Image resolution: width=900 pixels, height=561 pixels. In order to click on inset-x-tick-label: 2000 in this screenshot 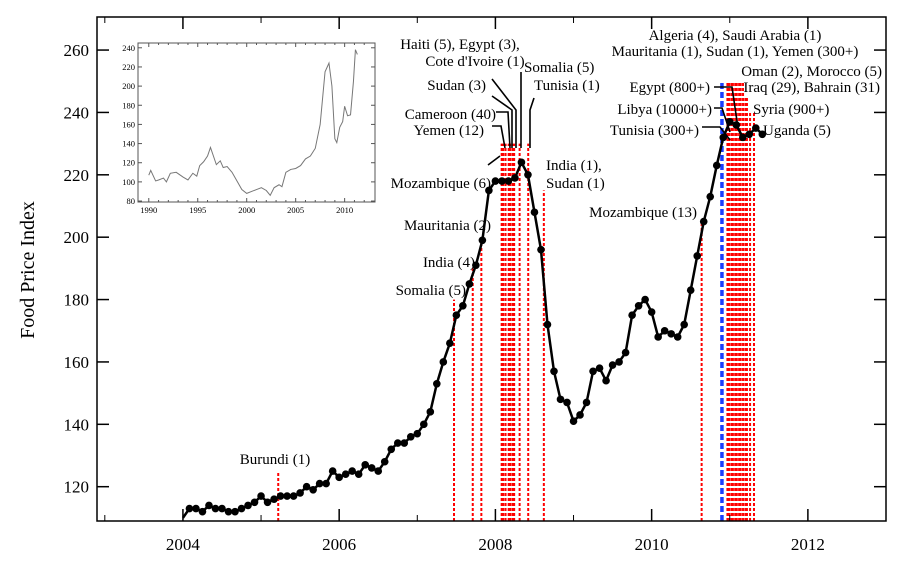, I will do `click(246, 210)`.